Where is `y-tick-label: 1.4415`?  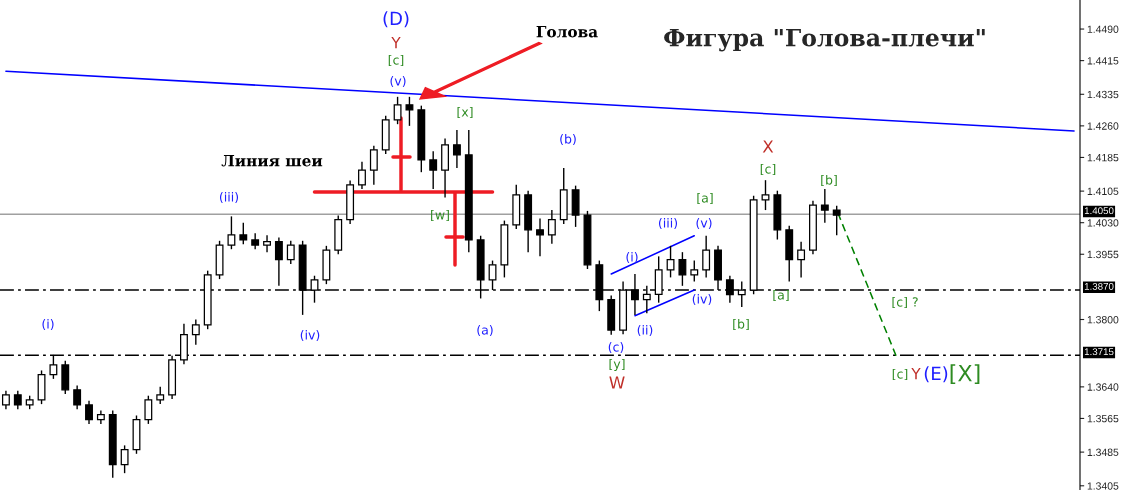 y-tick-label: 1.4415 is located at coordinates (1103, 61).